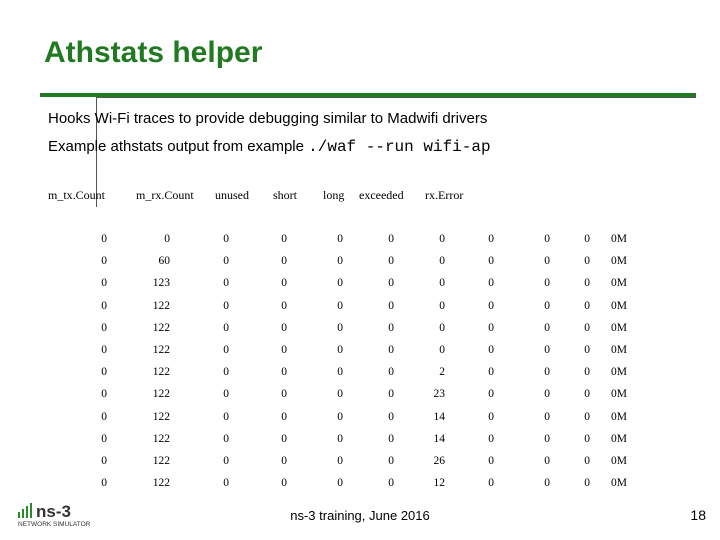  What do you see at coordinates (444, 195) in the screenshot?
I see `table-header: rx.Error` at bounding box center [444, 195].